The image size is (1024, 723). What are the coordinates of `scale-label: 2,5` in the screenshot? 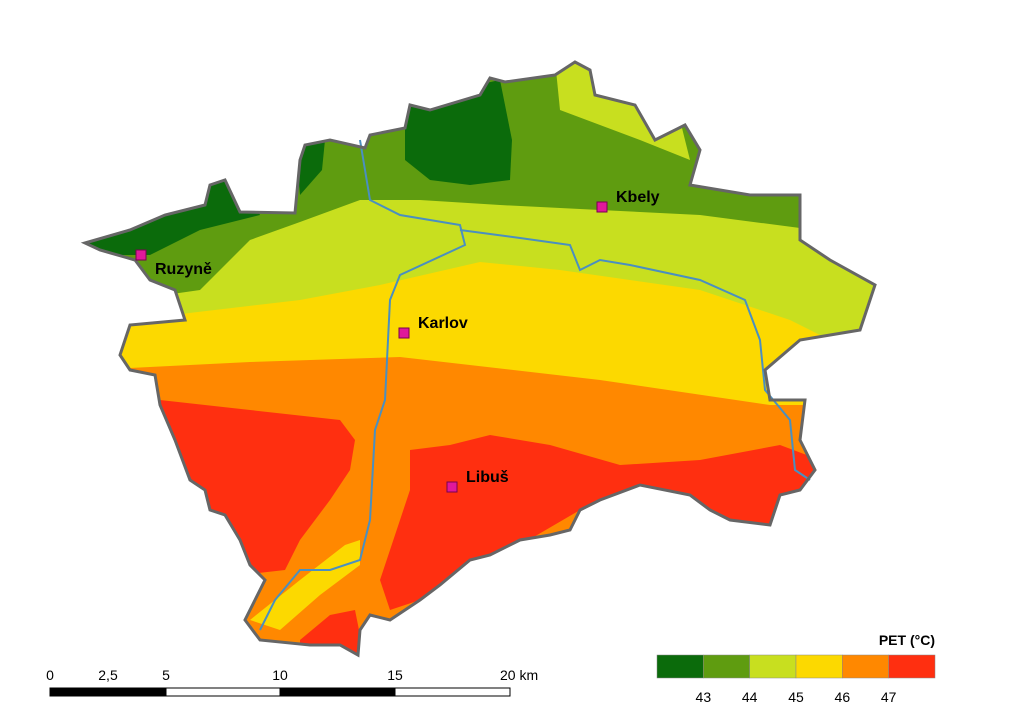 It's located at (108, 675).